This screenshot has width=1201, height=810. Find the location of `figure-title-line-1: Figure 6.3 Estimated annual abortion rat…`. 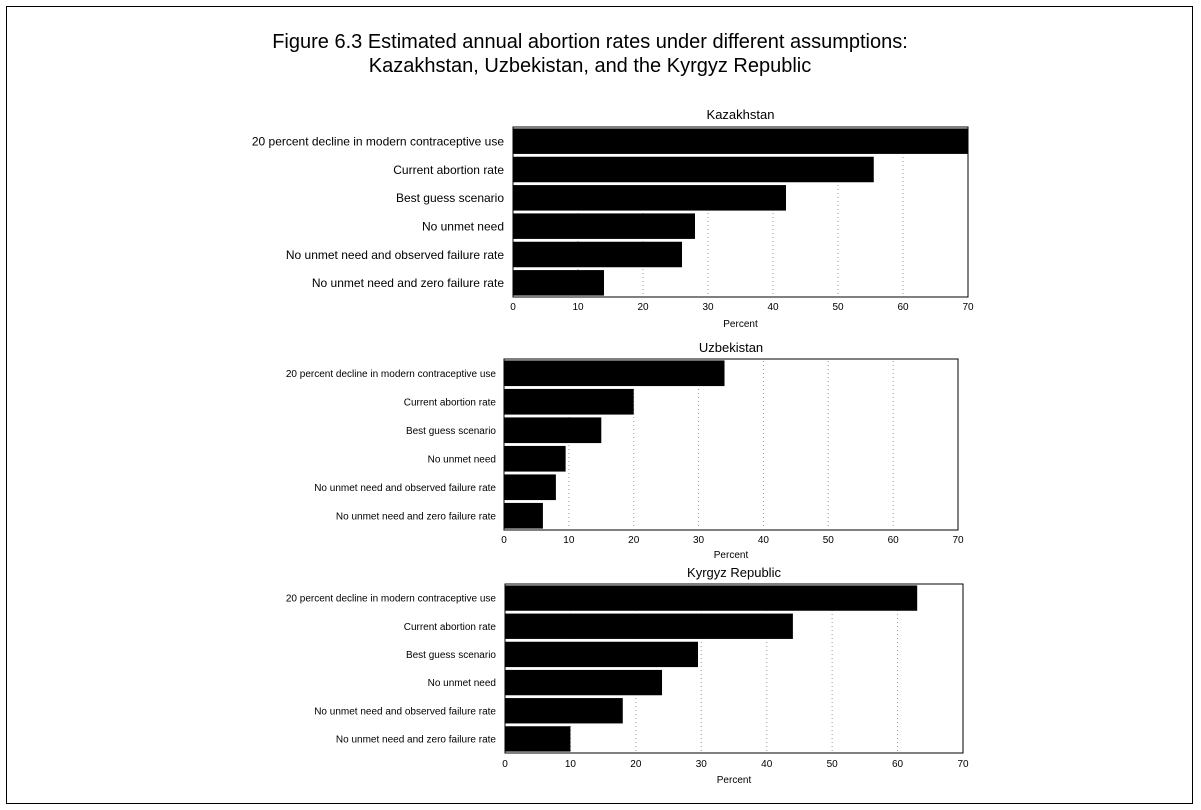

figure-title-line-1: Figure 6.3 Estimated annual abortion rat… is located at coordinates (590, 42).